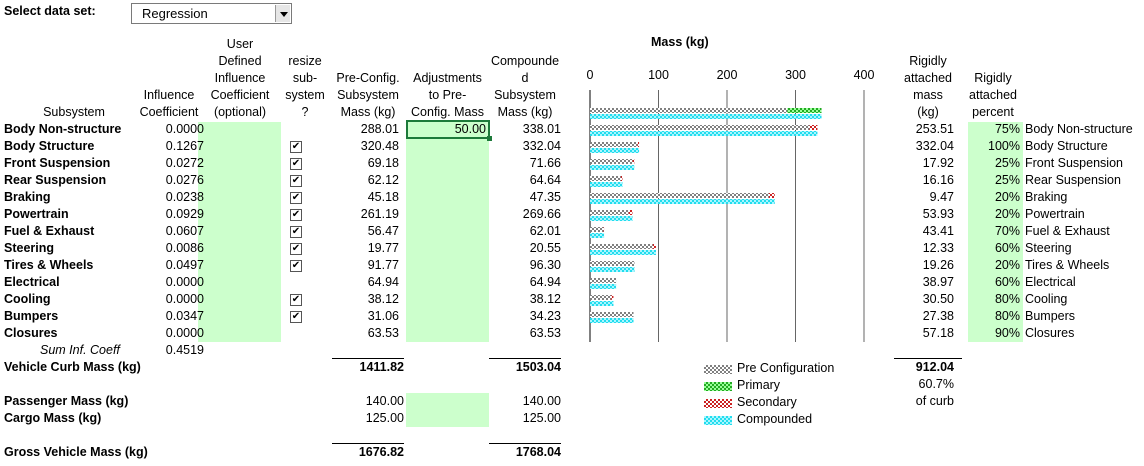  What do you see at coordinates (938, 231) in the screenshot?
I see `rigid-mass: 43.41` at bounding box center [938, 231].